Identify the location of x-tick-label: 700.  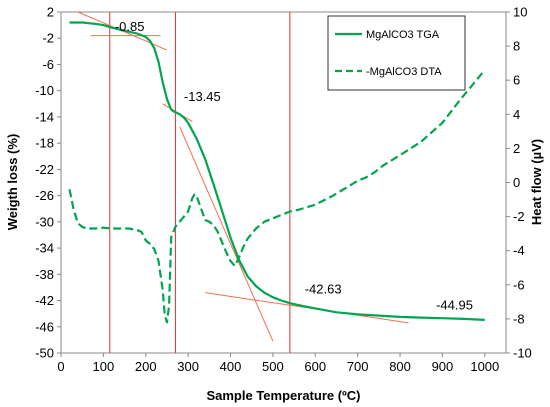
(358, 366).